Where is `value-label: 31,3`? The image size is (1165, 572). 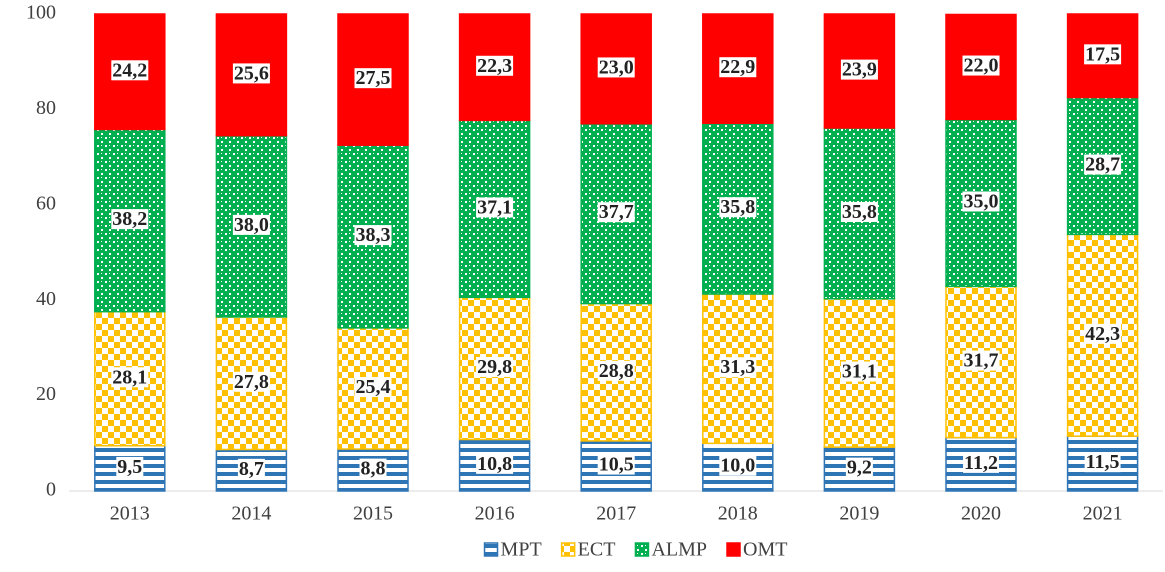 value-label: 31,3 is located at coordinates (737, 367).